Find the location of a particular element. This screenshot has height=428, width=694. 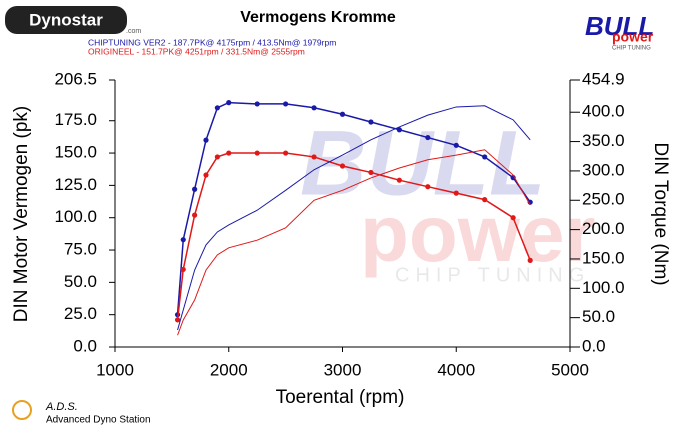

y2-tick-label: 400.0 is located at coordinates (603, 111).